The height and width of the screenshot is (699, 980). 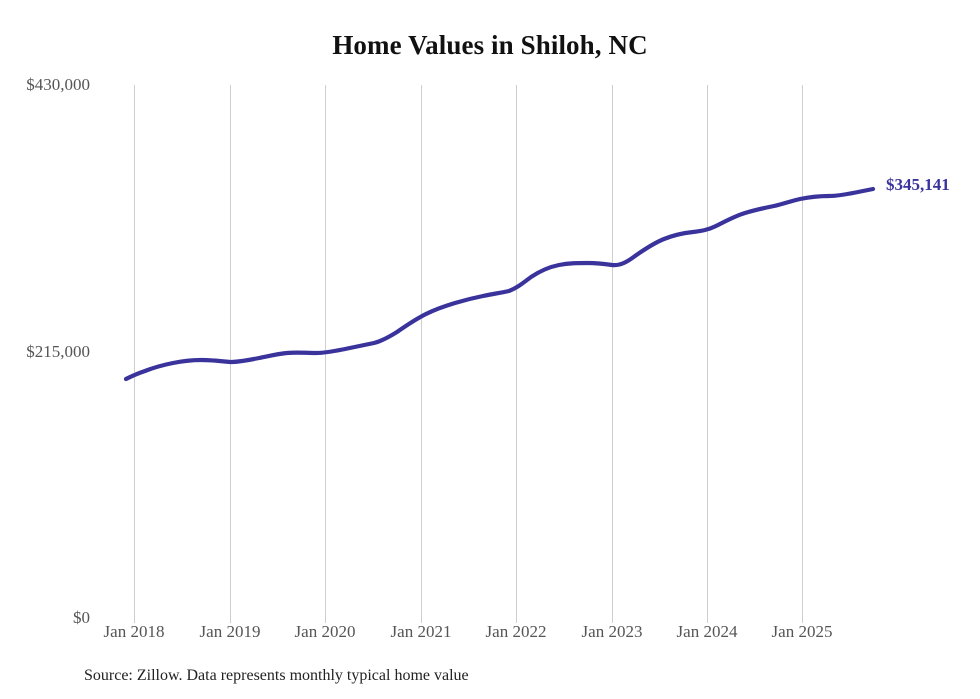 What do you see at coordinates (707, 631) in the screenshot?
I see `x-tick-label: Jan 2024` at bounding box center [707, 631].